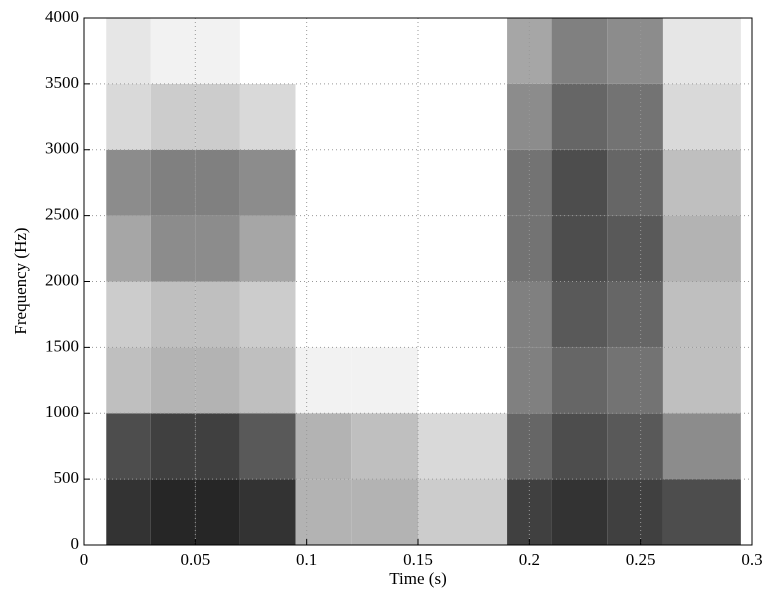 Image resolution: width=762 pixels, height=593 pixels. Describe the element at coordinates (62, 16) in the screenshot. I see `y-tick-label: 4000` at that location.